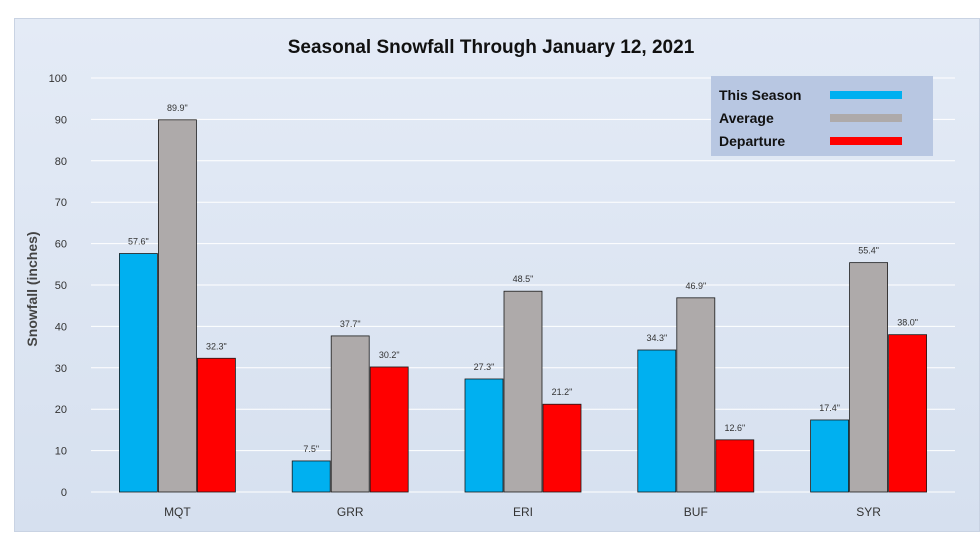 The width and height of the screenshot is (980, 551). What do you see at coordinates (177, 108) in the screenshot?
I see `data-label: 89.9"` at bounding box center [177, 108].